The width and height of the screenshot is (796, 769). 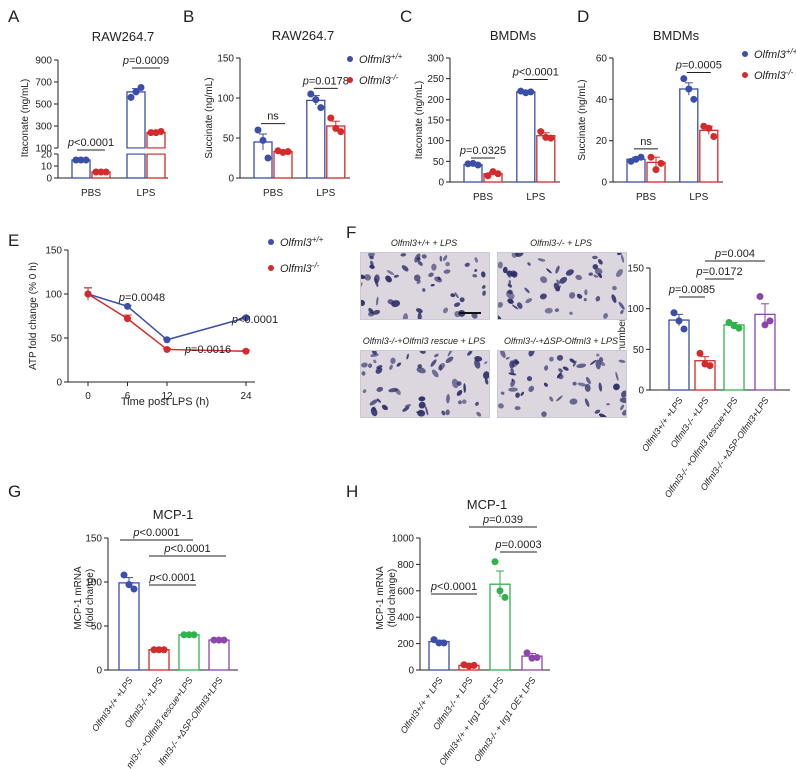 What do you see at coordinates (161, 131) in the screenshot?
I see `panel-A-point` at bounding box center [161, 131].